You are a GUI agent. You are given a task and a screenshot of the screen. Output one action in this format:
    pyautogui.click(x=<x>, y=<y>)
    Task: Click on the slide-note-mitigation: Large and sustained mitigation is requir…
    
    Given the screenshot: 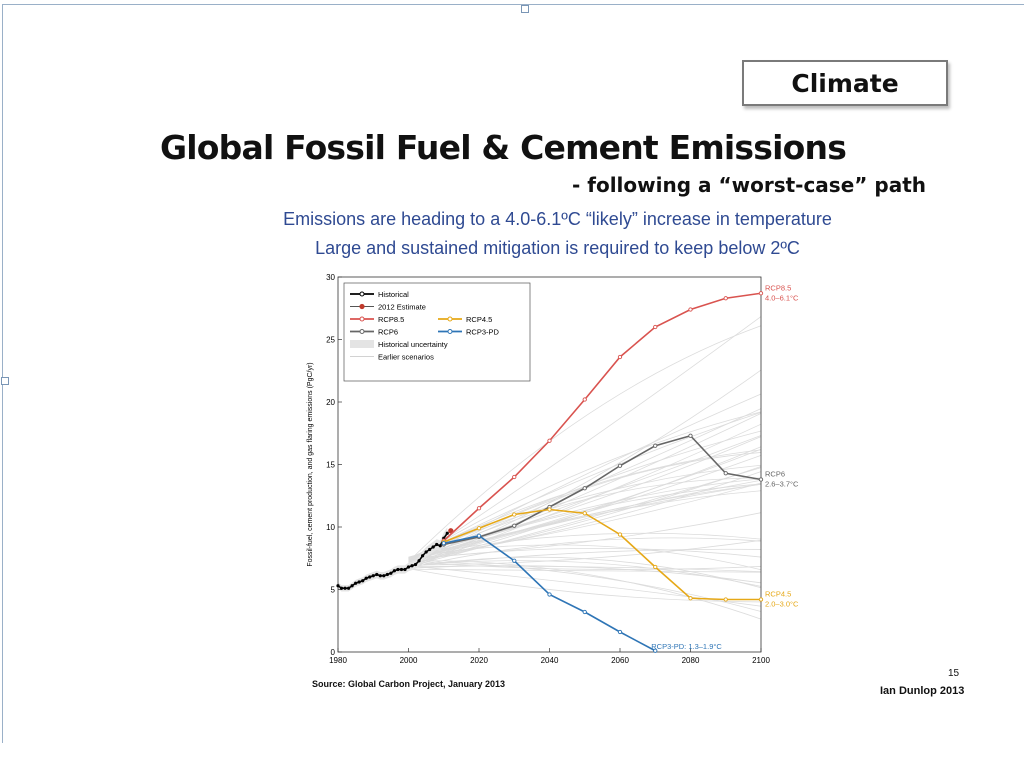 What is the action you would take?
    pyautogui.click(x=557, y=248)
    